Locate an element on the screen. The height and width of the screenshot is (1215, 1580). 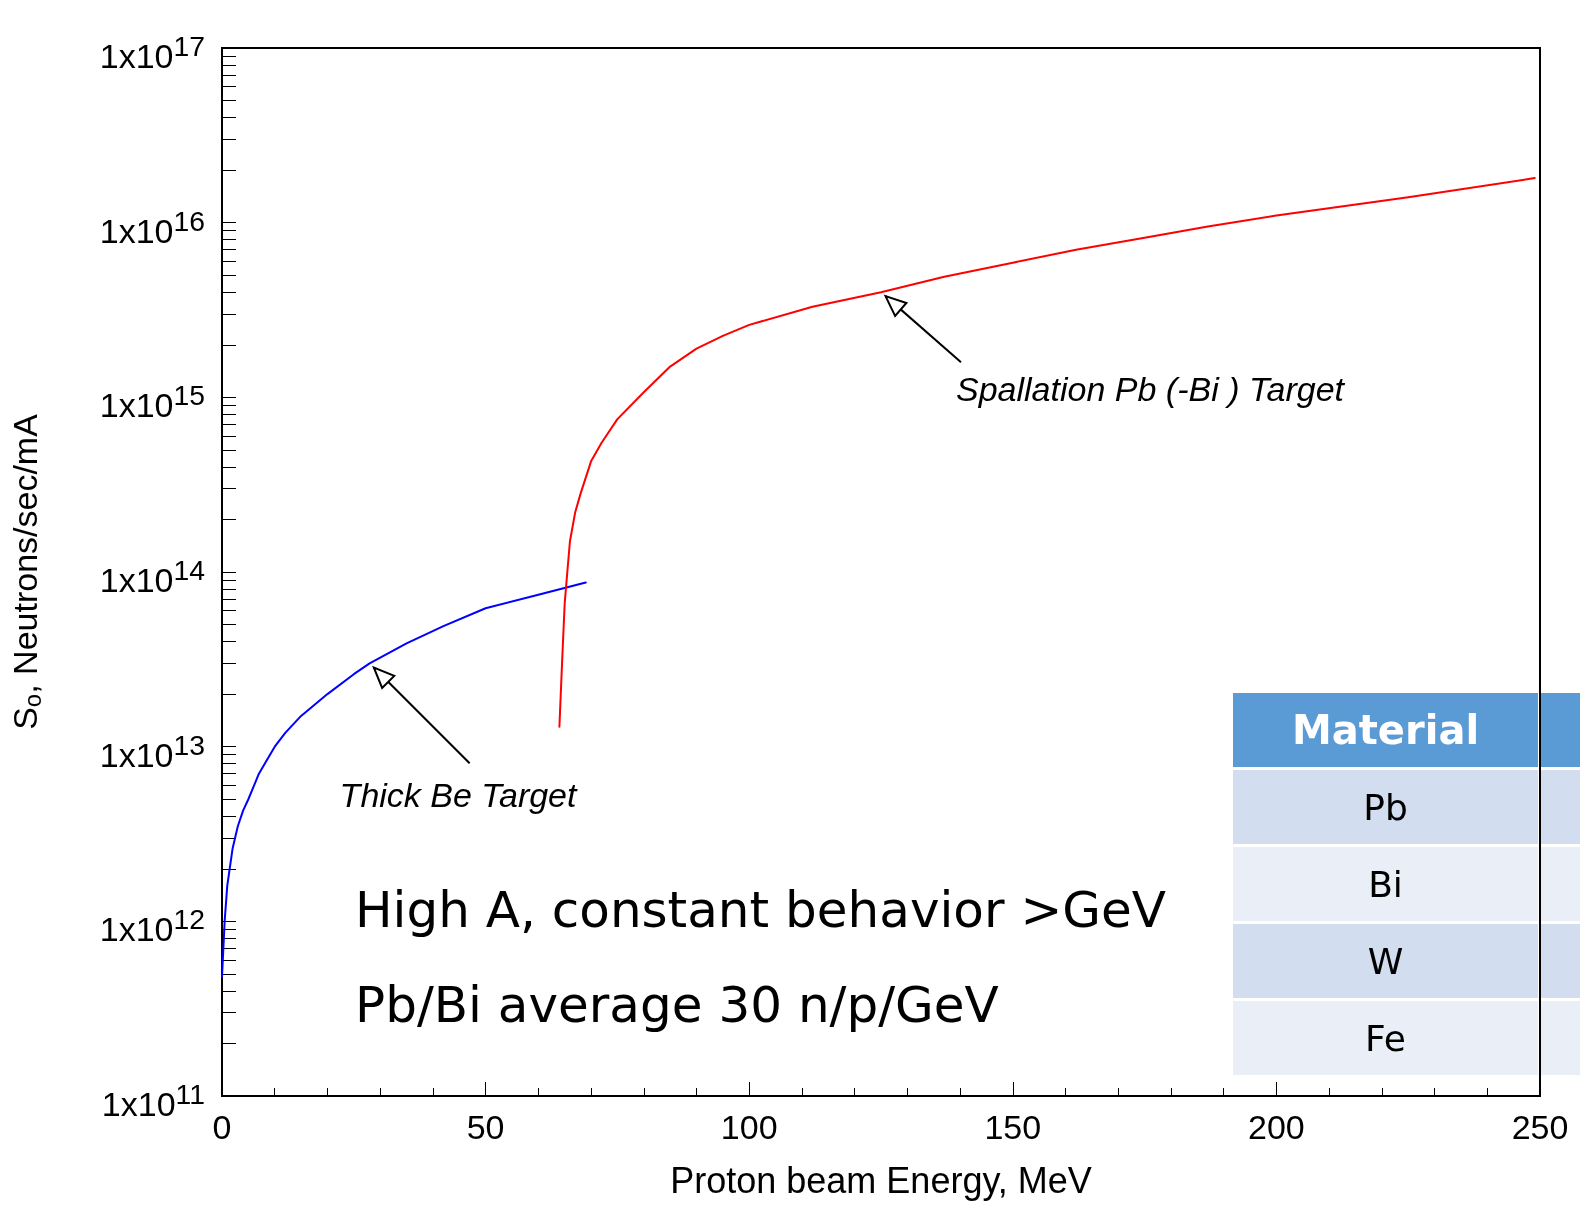
annotation: Pb/Bi average 30 n/p/GeV is located at coordinates (677, 1005).